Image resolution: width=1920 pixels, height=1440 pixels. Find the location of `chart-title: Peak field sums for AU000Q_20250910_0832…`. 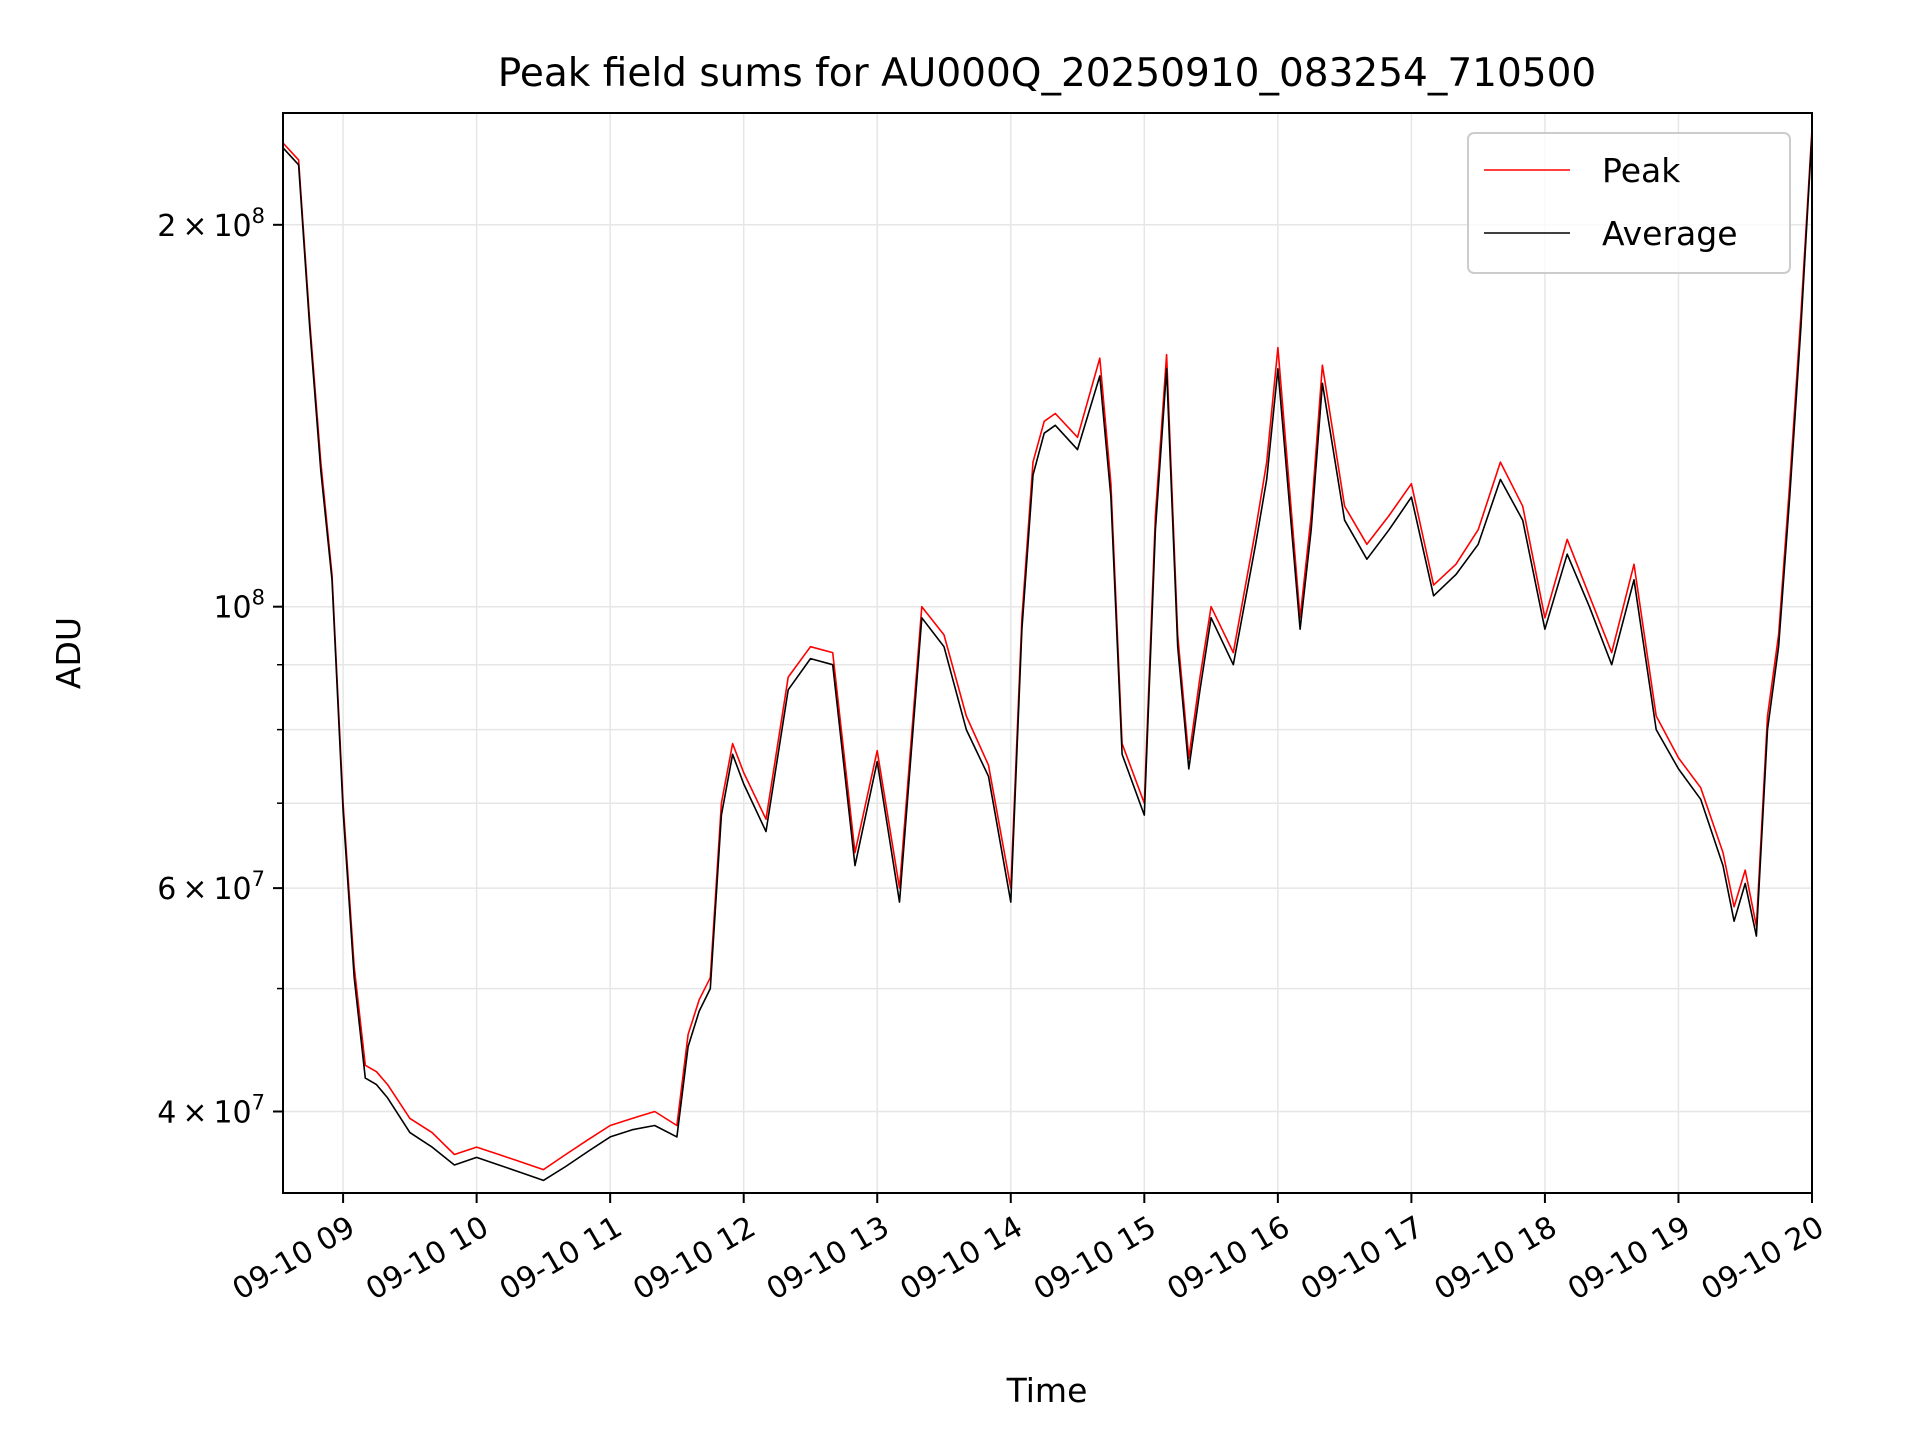

chart-title: Peak field sums for AU000Q_20250910_0832… is located at coordinates (1047, 73).